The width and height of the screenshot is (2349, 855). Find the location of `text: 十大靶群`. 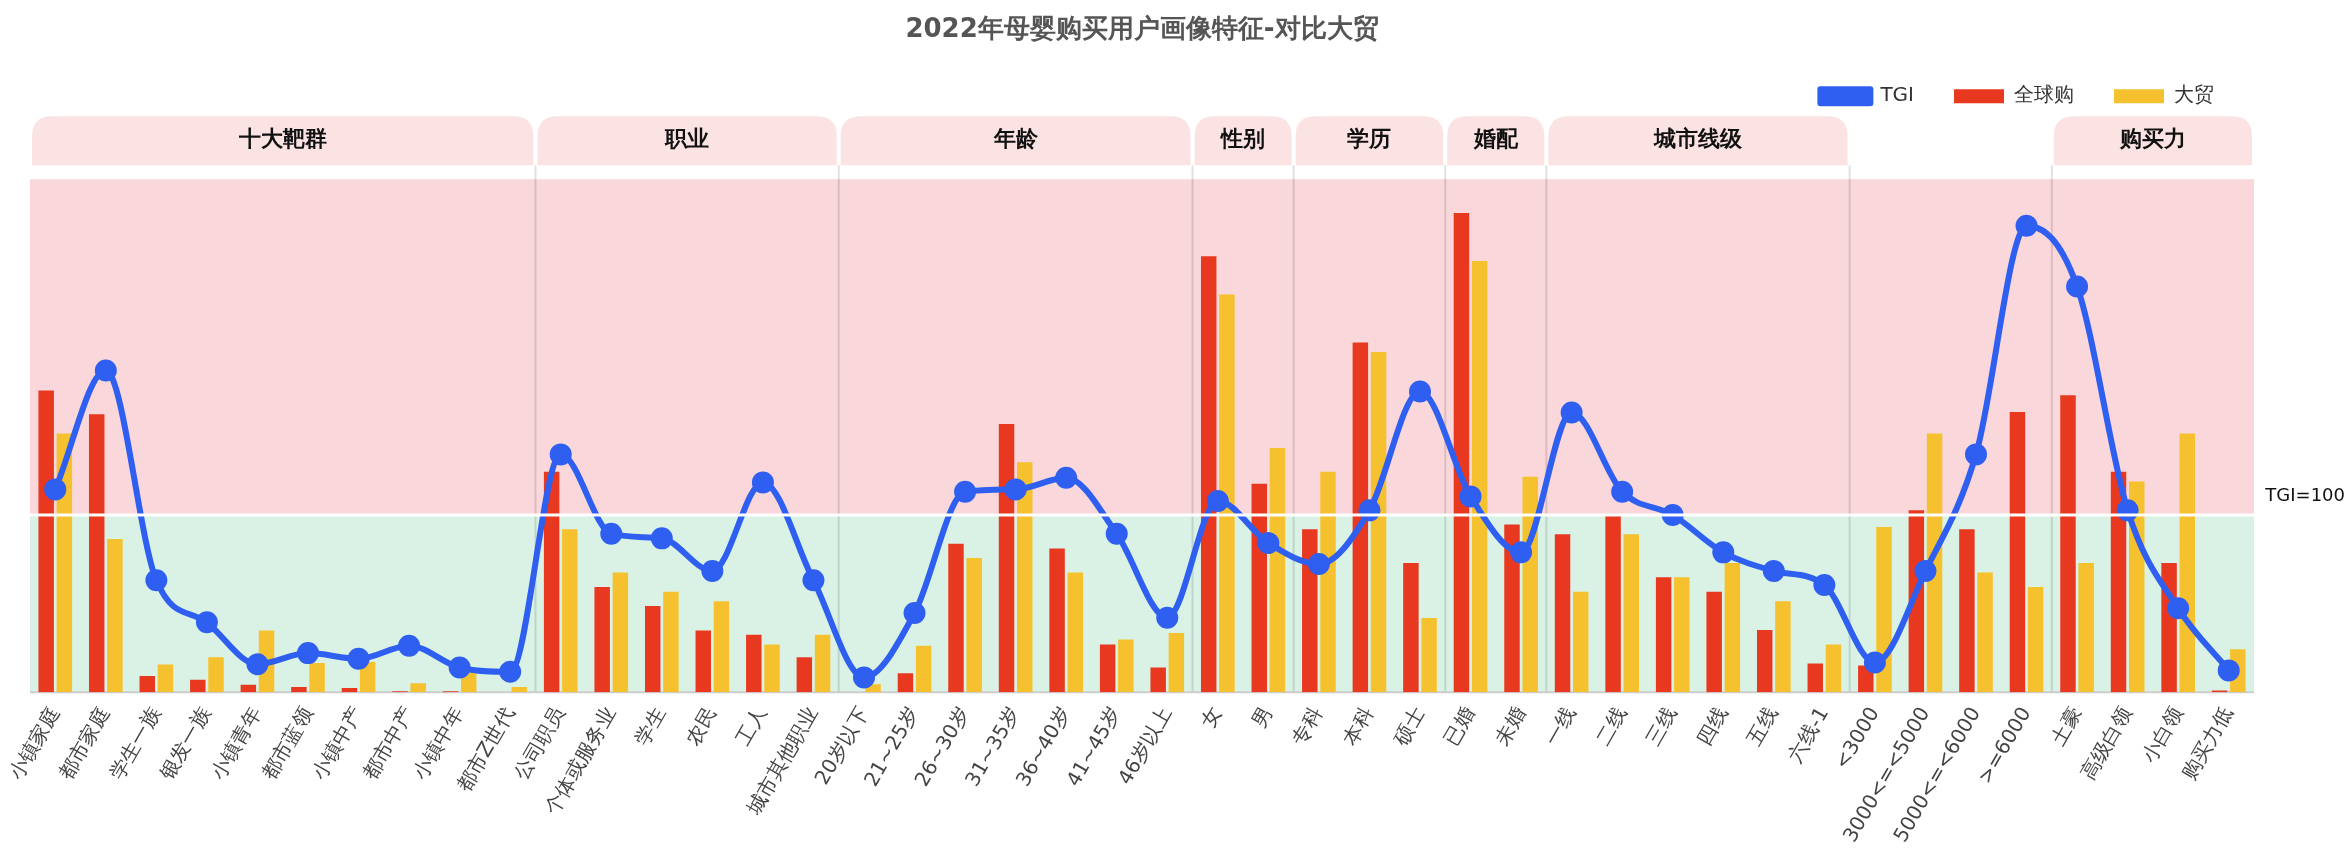

text: 十大靶群 is located at coordinates (282, 139).